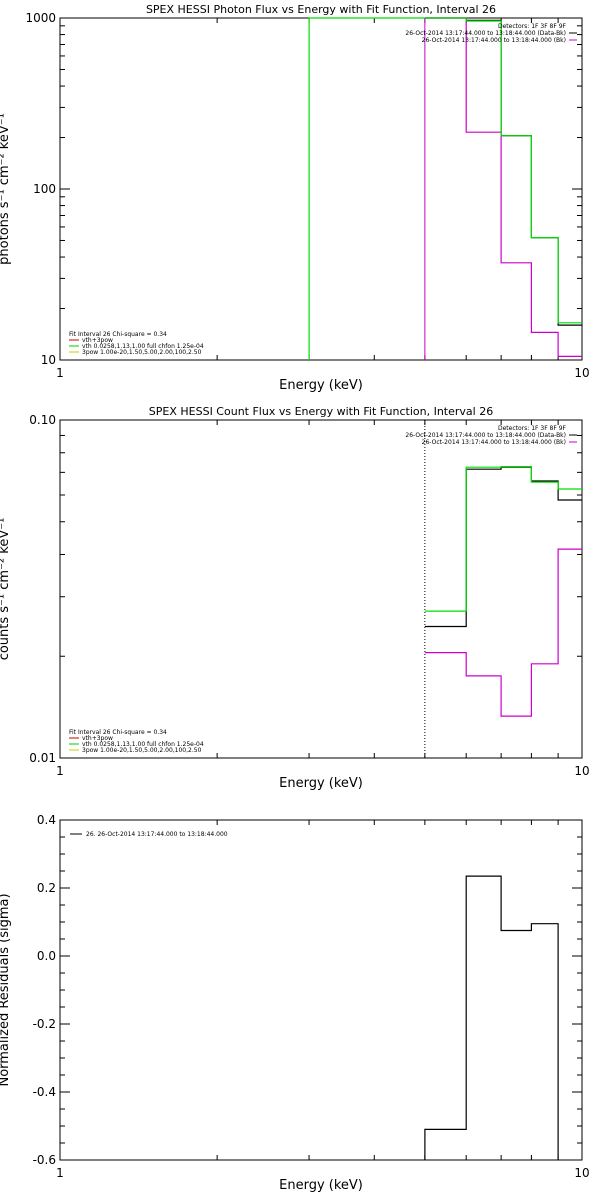  What do you see at coordinates (46, 956) in the screenshot?
I see `y-tick-label: 0.0` at bounding box center [46, 956].